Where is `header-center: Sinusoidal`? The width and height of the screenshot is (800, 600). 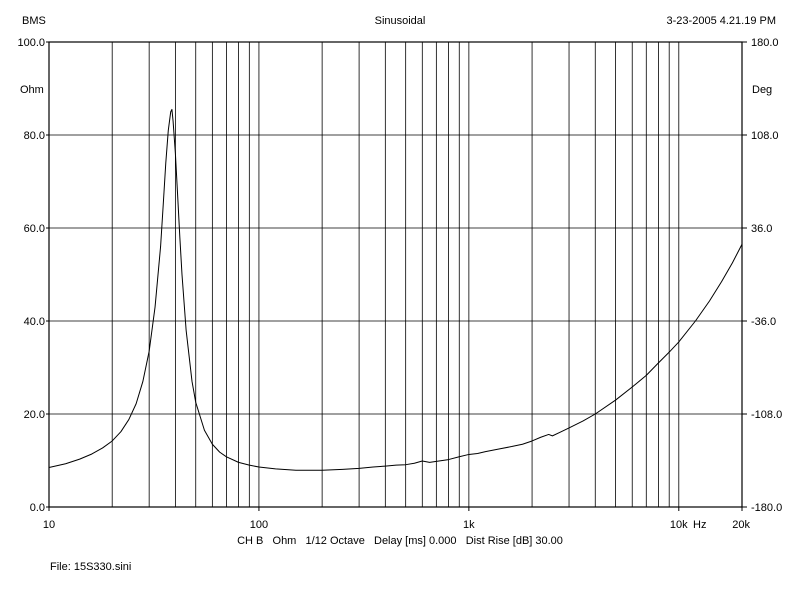 header-center: Sinusoidal is located at coordinates (400, 21).